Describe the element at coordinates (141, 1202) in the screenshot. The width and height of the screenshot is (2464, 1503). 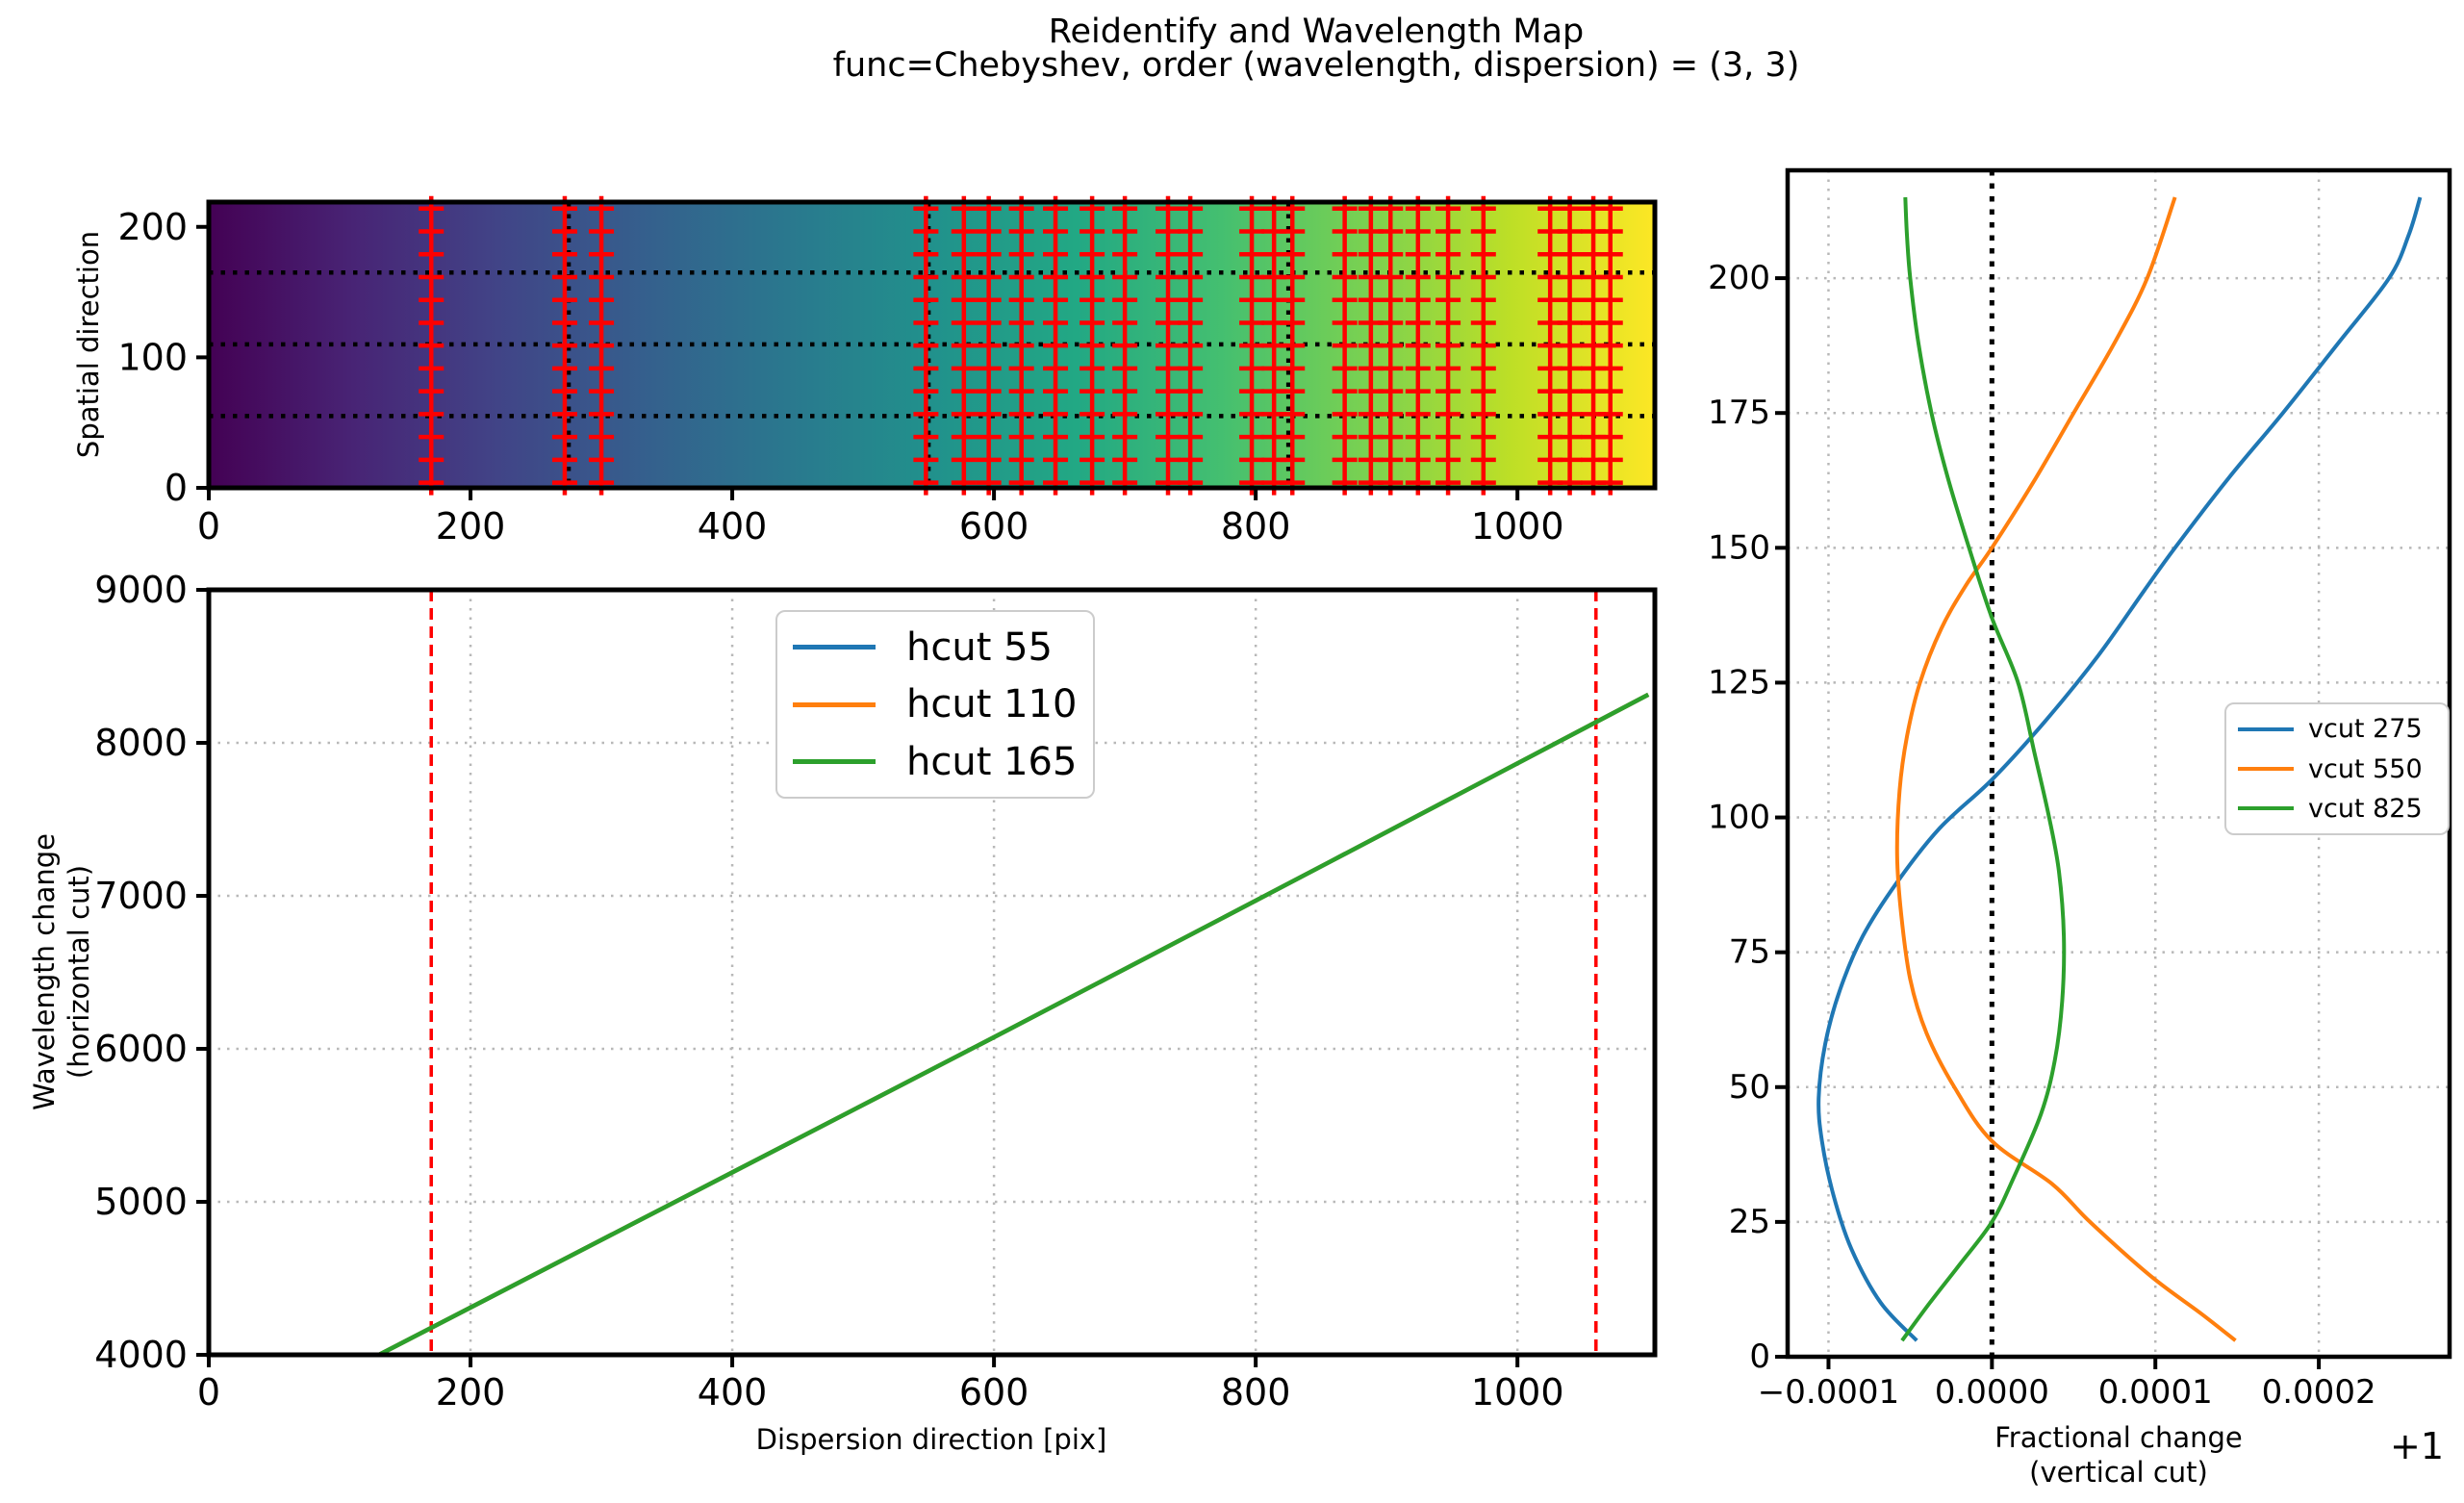
I see `wave-y-tick-label: 5000` at that location.